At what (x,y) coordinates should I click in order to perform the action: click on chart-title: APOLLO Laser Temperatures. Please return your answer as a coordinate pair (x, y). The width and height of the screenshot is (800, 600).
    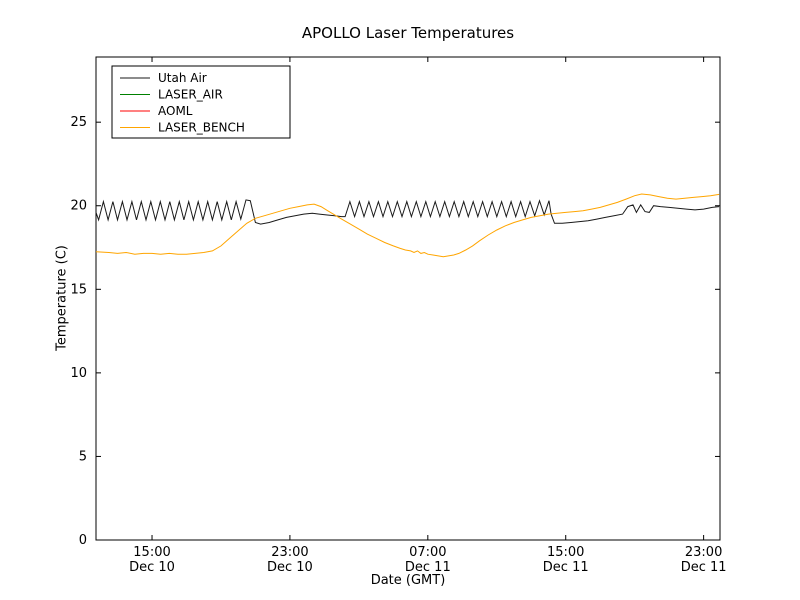
    Looking at the image, I should click on (408, 33).